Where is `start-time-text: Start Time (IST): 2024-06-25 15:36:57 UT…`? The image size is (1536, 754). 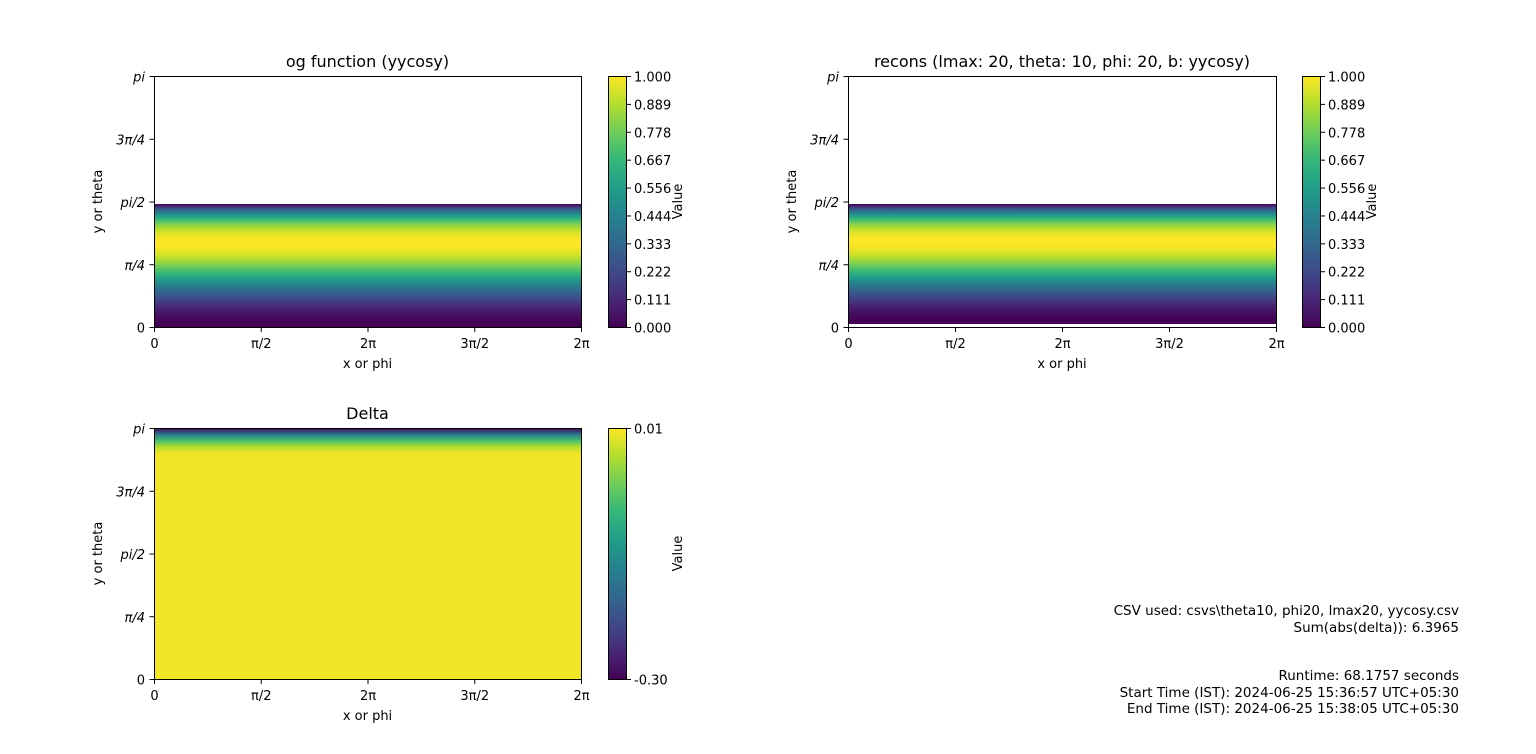 start-time-text: Start Time (IST): 2024-06-25 15:36:57 UT… is located at coordinates (1289, 692).